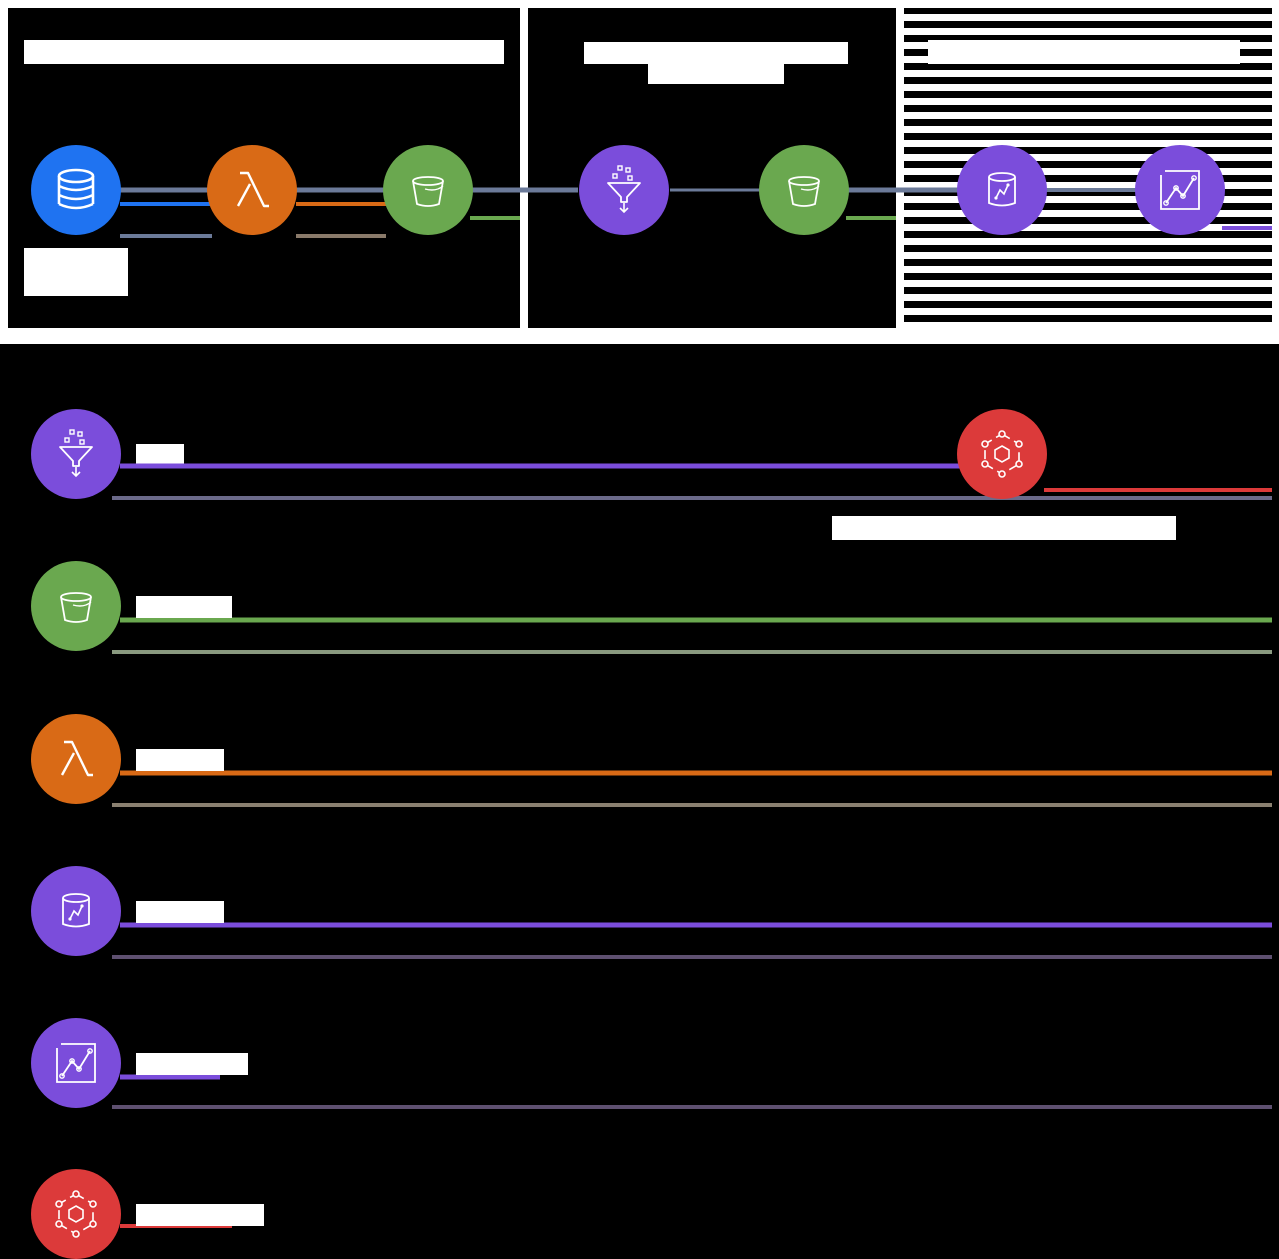  Describe the element at coordinates (76, 190) in the screenshot. I see `pipeline-node-database` at that location.